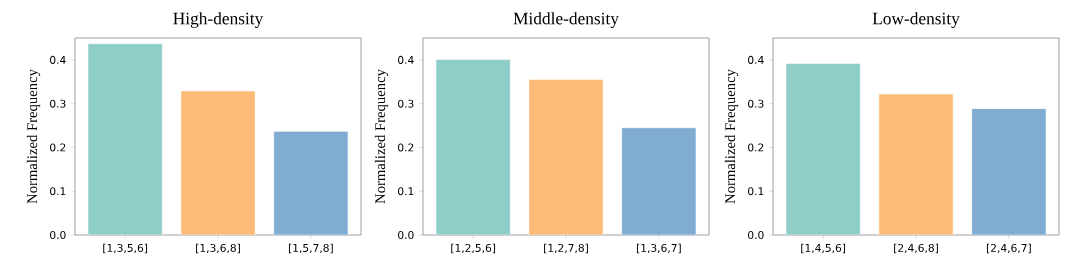 This screenshot has width=1080, height=272. Describe the element at coordinates (823, 248) in the screenshot. I see `x-tick-label: [1,4,5,6]` at that location.